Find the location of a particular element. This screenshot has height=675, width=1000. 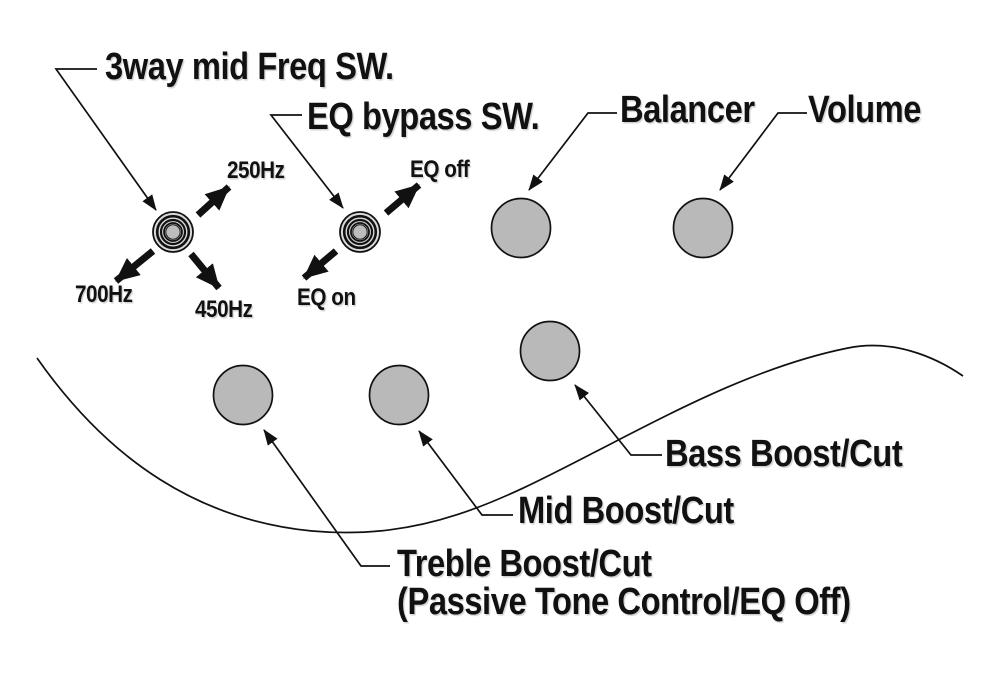

label-eq-off: EQ off is located at coordinates (440, 169).